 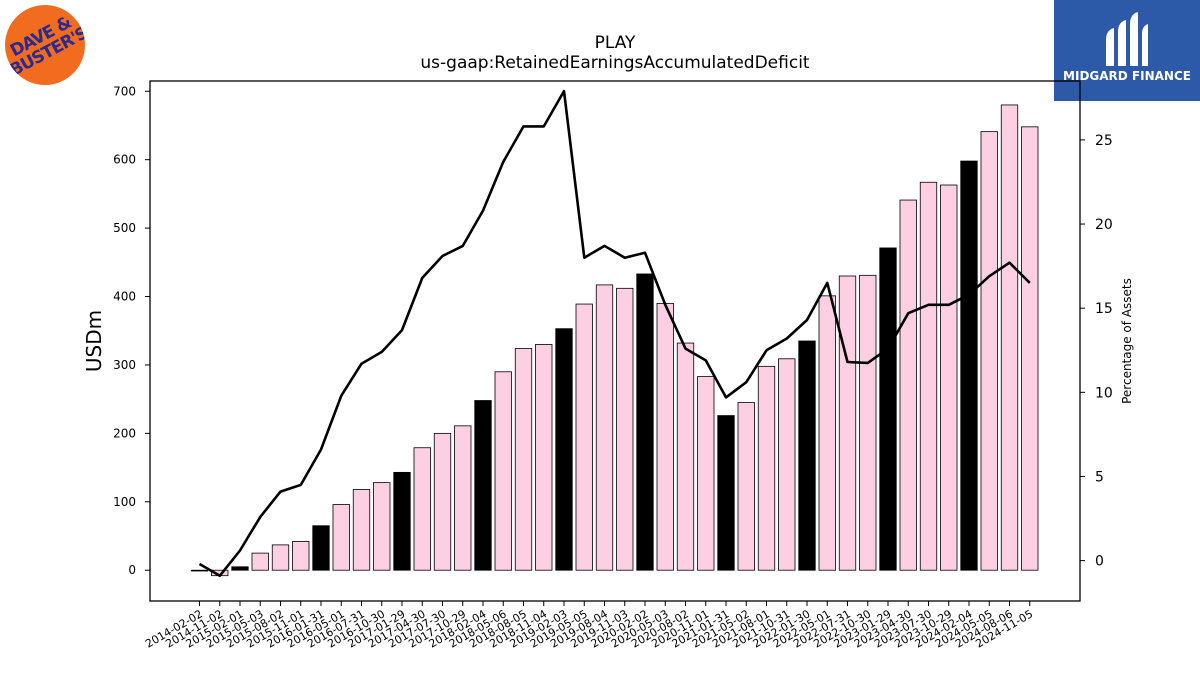 I want to click on y-tick-label: 700, so click(x=124, y=91).